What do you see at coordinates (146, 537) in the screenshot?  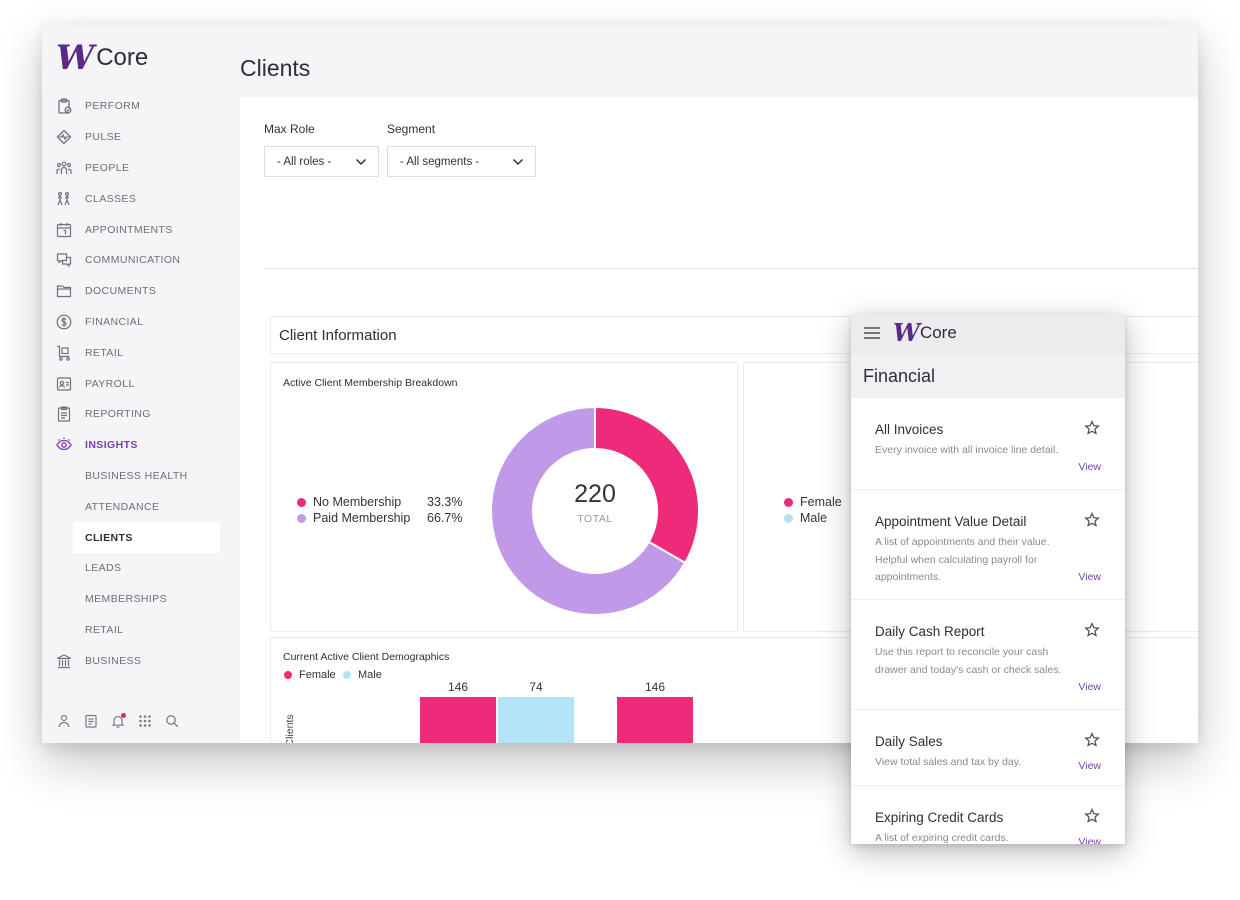 I see `sidebar-subitem-clients: CLIENTS` at bounding box center [146, 537].